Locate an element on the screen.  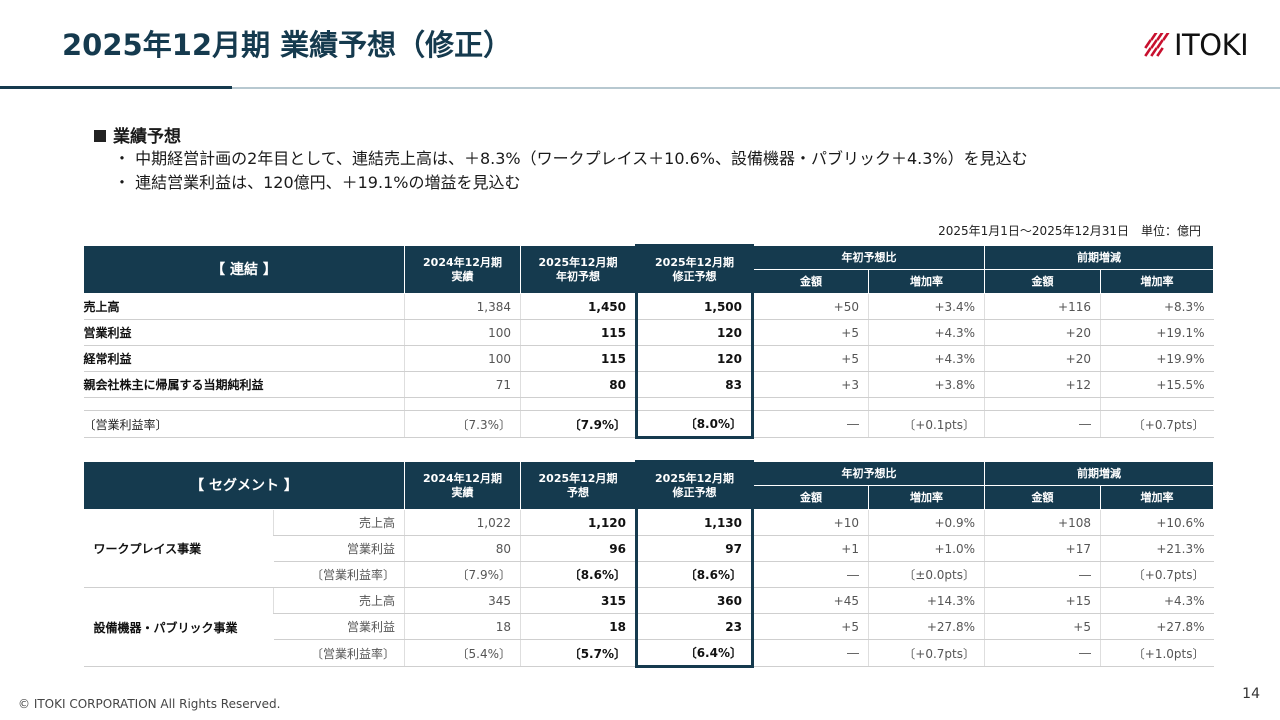
cell-value: 1,384 is located at coordinates (462, 306).